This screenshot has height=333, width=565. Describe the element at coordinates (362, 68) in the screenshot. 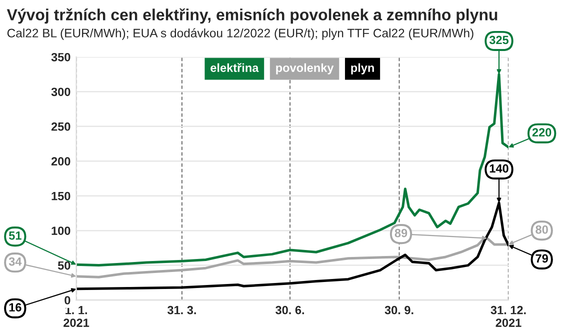

I see `text: plyn` at that location.